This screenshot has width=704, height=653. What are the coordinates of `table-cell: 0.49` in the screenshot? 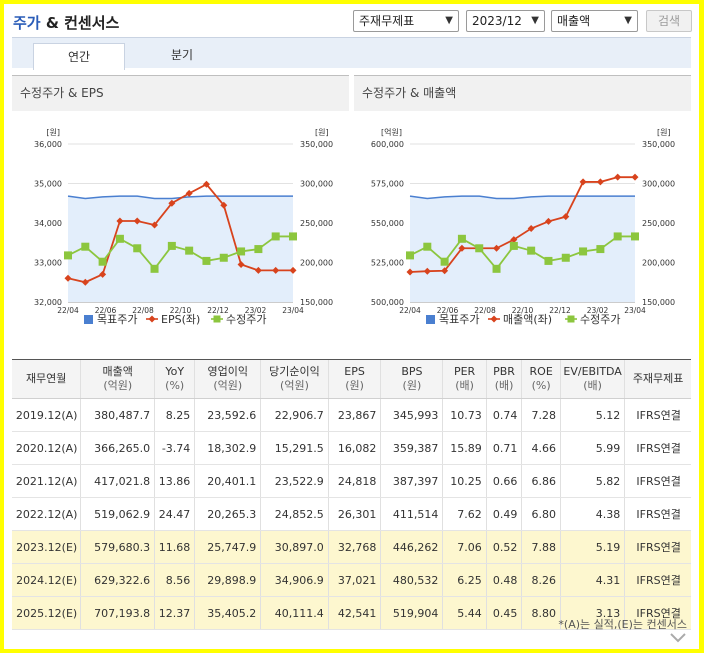 It's located at (504, 514).